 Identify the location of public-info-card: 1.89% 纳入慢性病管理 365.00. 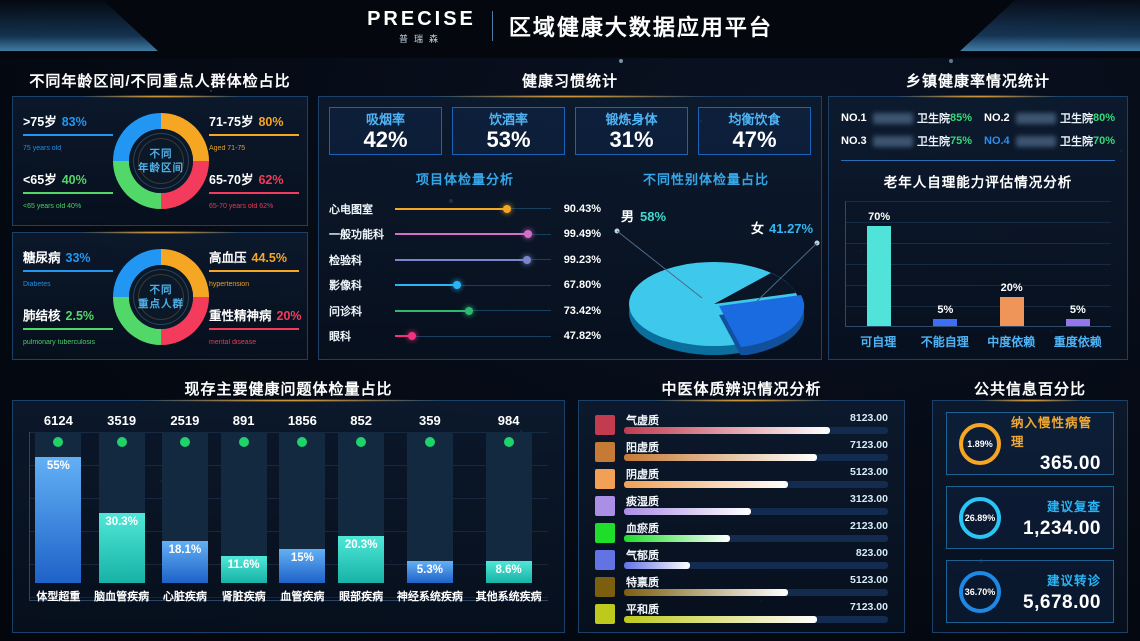
(1030, 443).